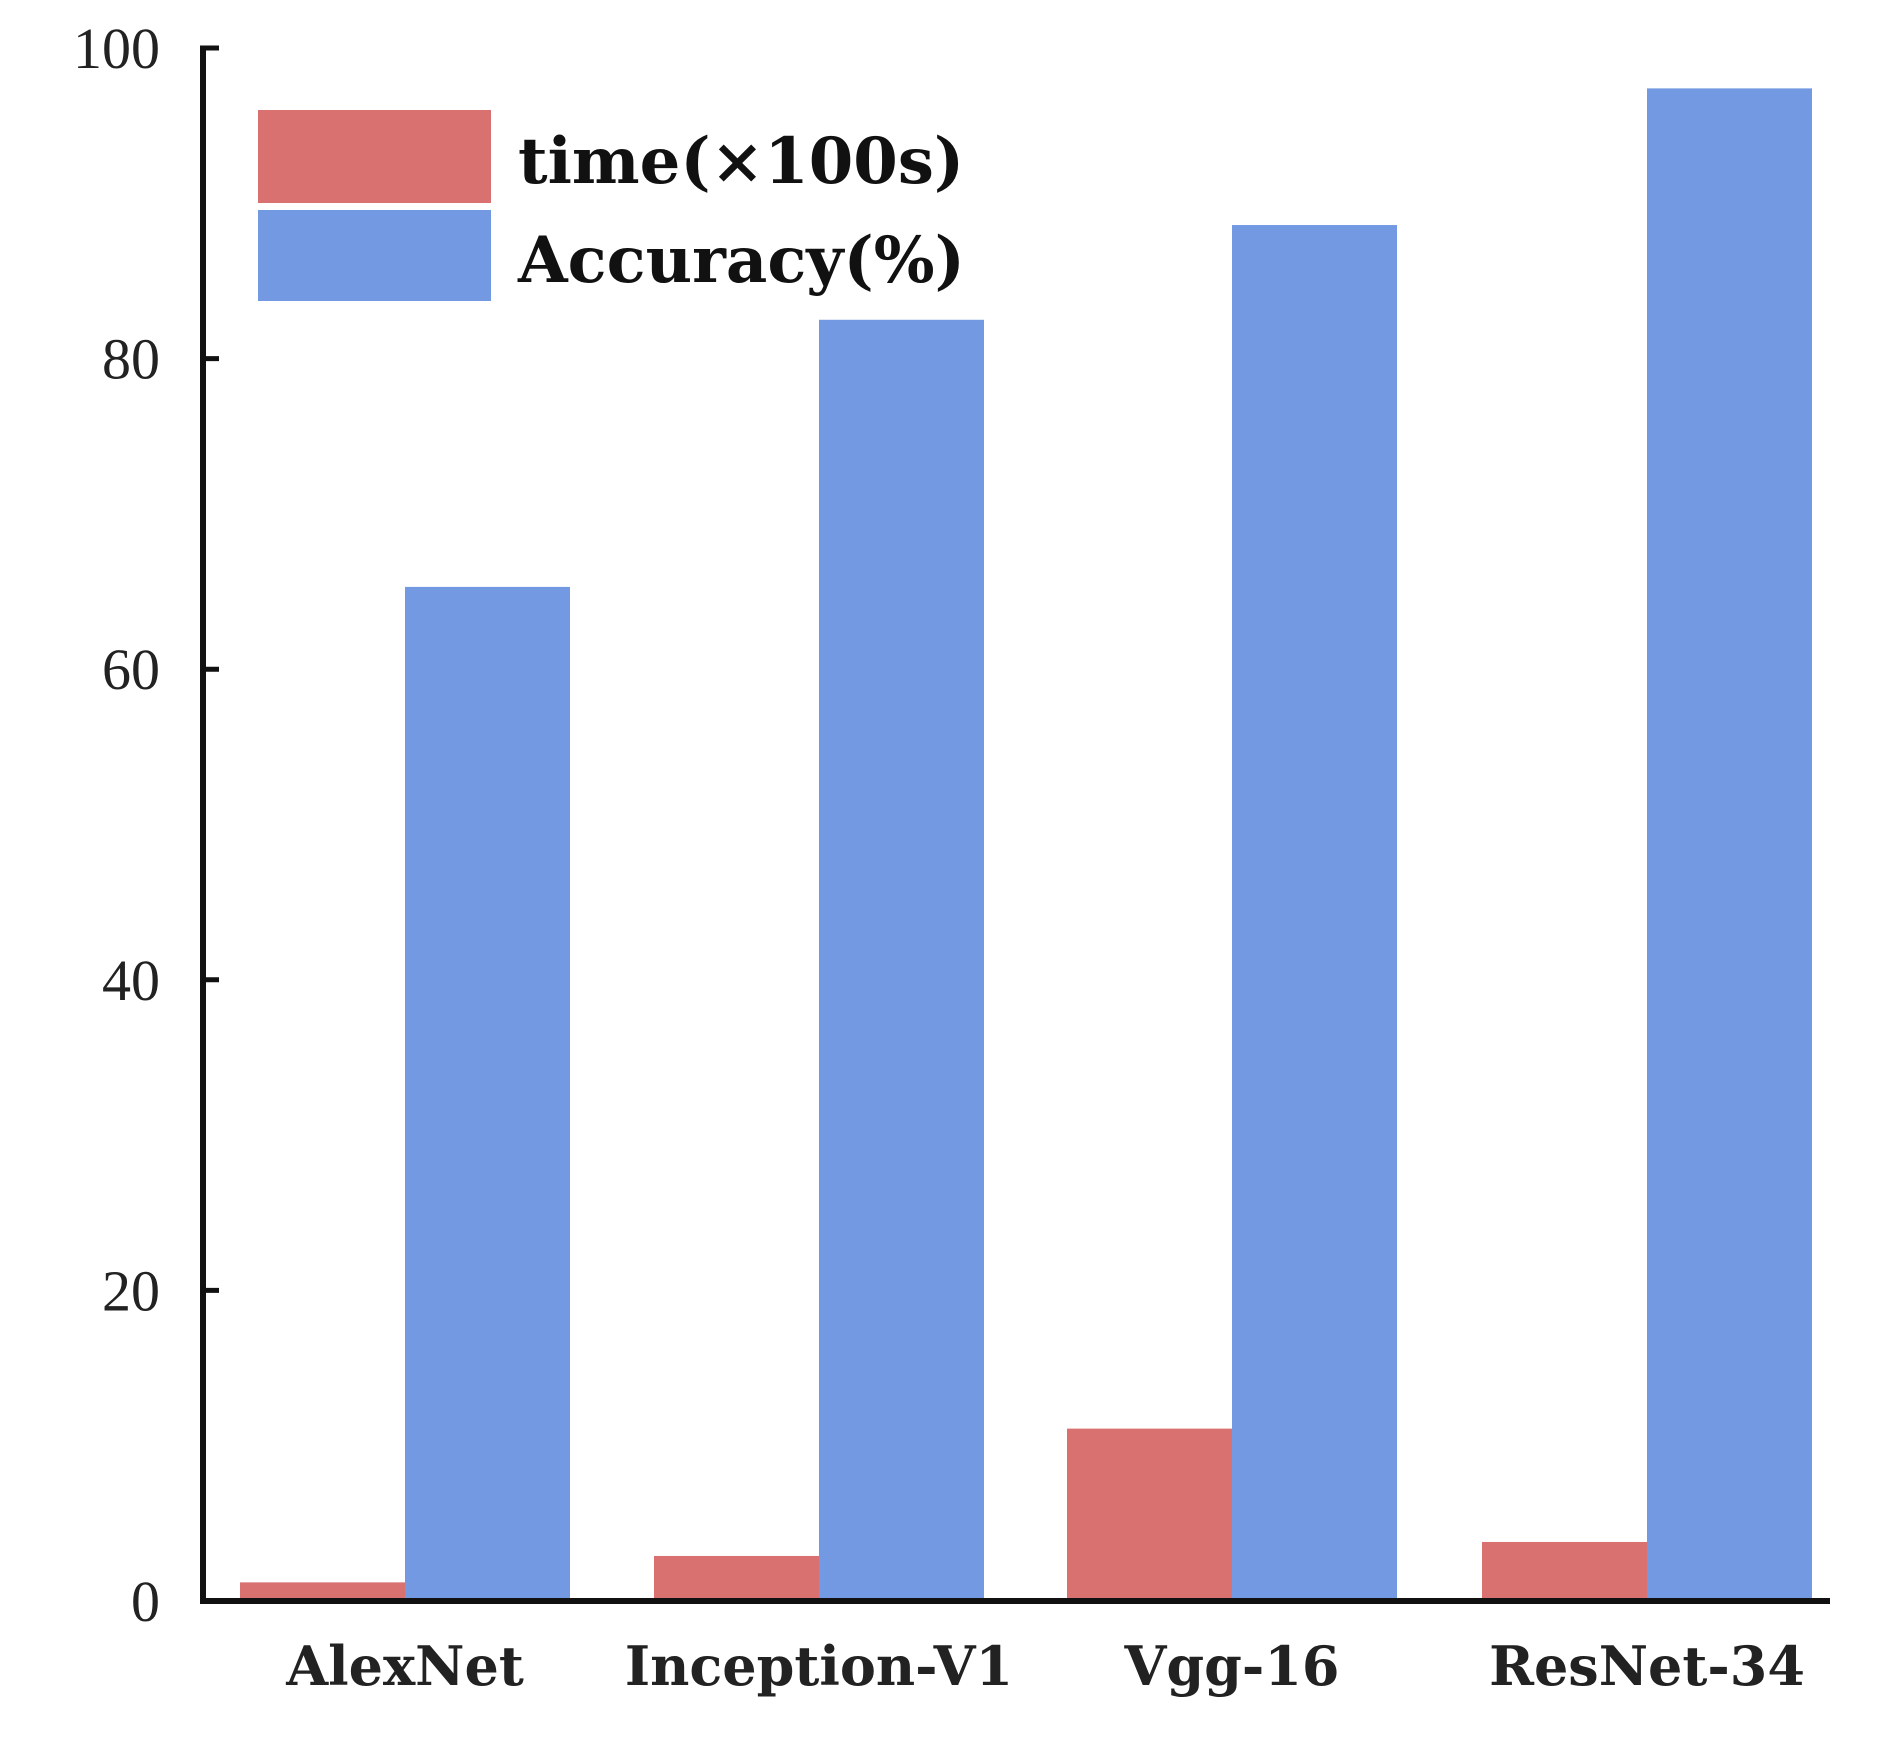 The height and width of the screenshot is (1739, 1877). What do you see at coordinates (611, 205) in the screenshot?
I see `legend: time(×100s) Accuracy(%)` at bounding box center [611, 205].